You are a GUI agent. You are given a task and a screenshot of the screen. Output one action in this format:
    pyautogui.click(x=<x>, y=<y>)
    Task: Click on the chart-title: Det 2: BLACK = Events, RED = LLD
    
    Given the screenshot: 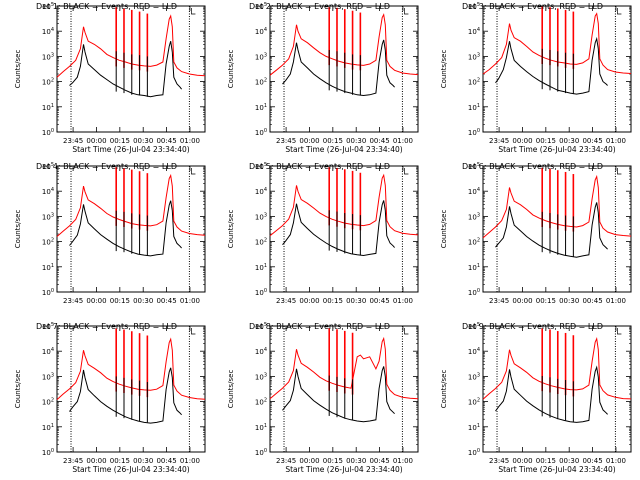 What is the action you would take?
    pyautogui.click(x=319, y=6)
    